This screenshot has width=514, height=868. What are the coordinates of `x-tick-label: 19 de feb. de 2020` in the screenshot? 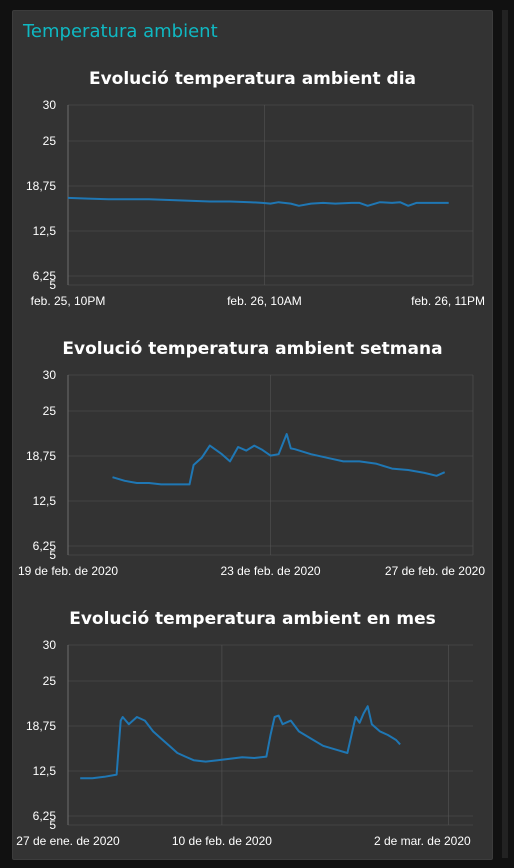 It's located at (68, 571).